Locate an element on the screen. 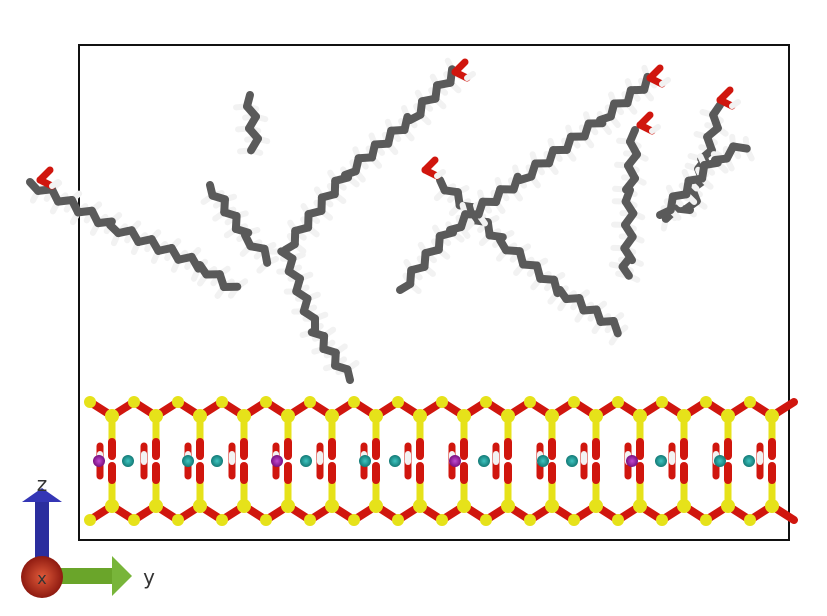 The image size is (827, 616). axes-triad: z y x is located at coordinates (88, 535).